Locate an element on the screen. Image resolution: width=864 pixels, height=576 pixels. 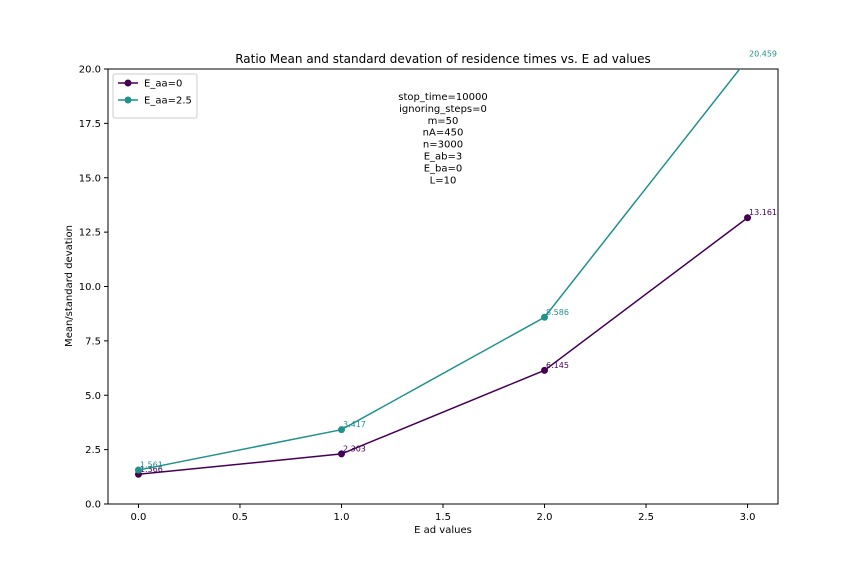
data-label: 13.161 is located at coordinates (763, 212).